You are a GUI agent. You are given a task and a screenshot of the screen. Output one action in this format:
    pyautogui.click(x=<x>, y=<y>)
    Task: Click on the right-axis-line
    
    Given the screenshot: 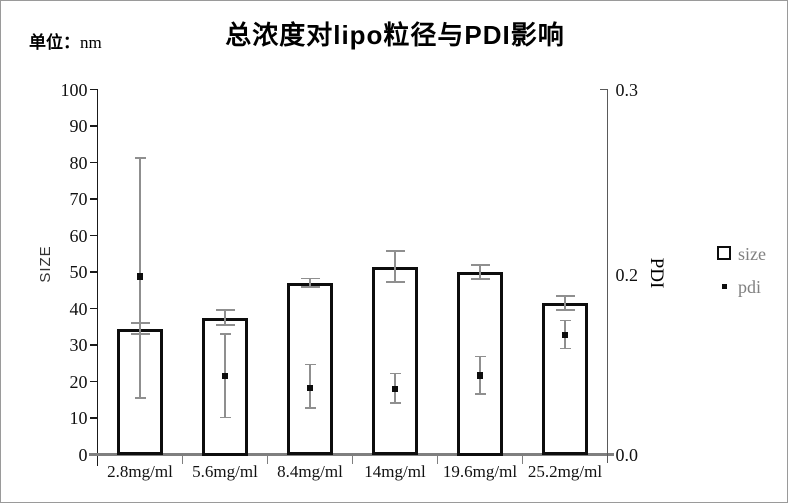 What is the action you would take?
    pyautogui.click(x=607, y=276)
    